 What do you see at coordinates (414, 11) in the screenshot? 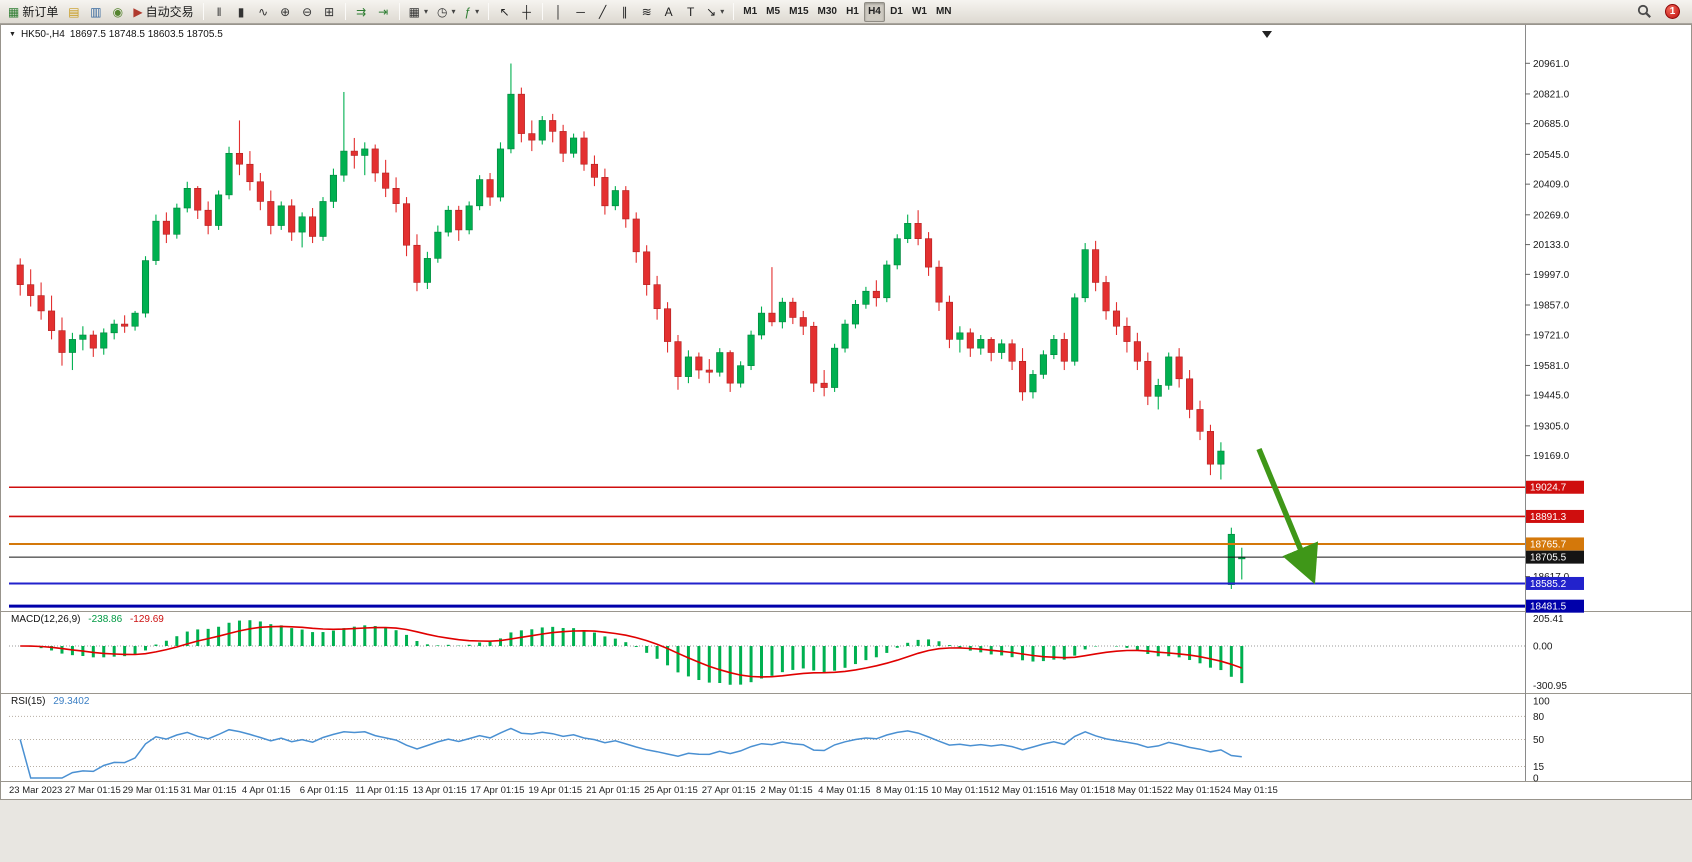
I see `new-chart-icon: ▦` at bounding box center [414, 11].